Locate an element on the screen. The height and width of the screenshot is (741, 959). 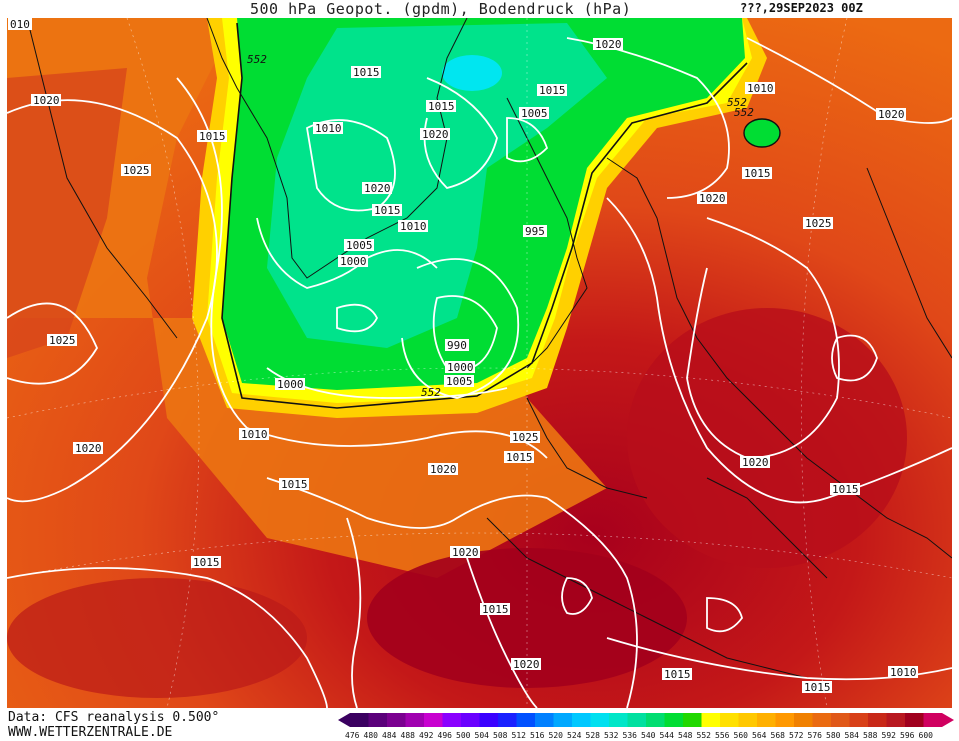
data-source: Data: CFS reanalysis 0.500° is located at coordinates (114, 717).